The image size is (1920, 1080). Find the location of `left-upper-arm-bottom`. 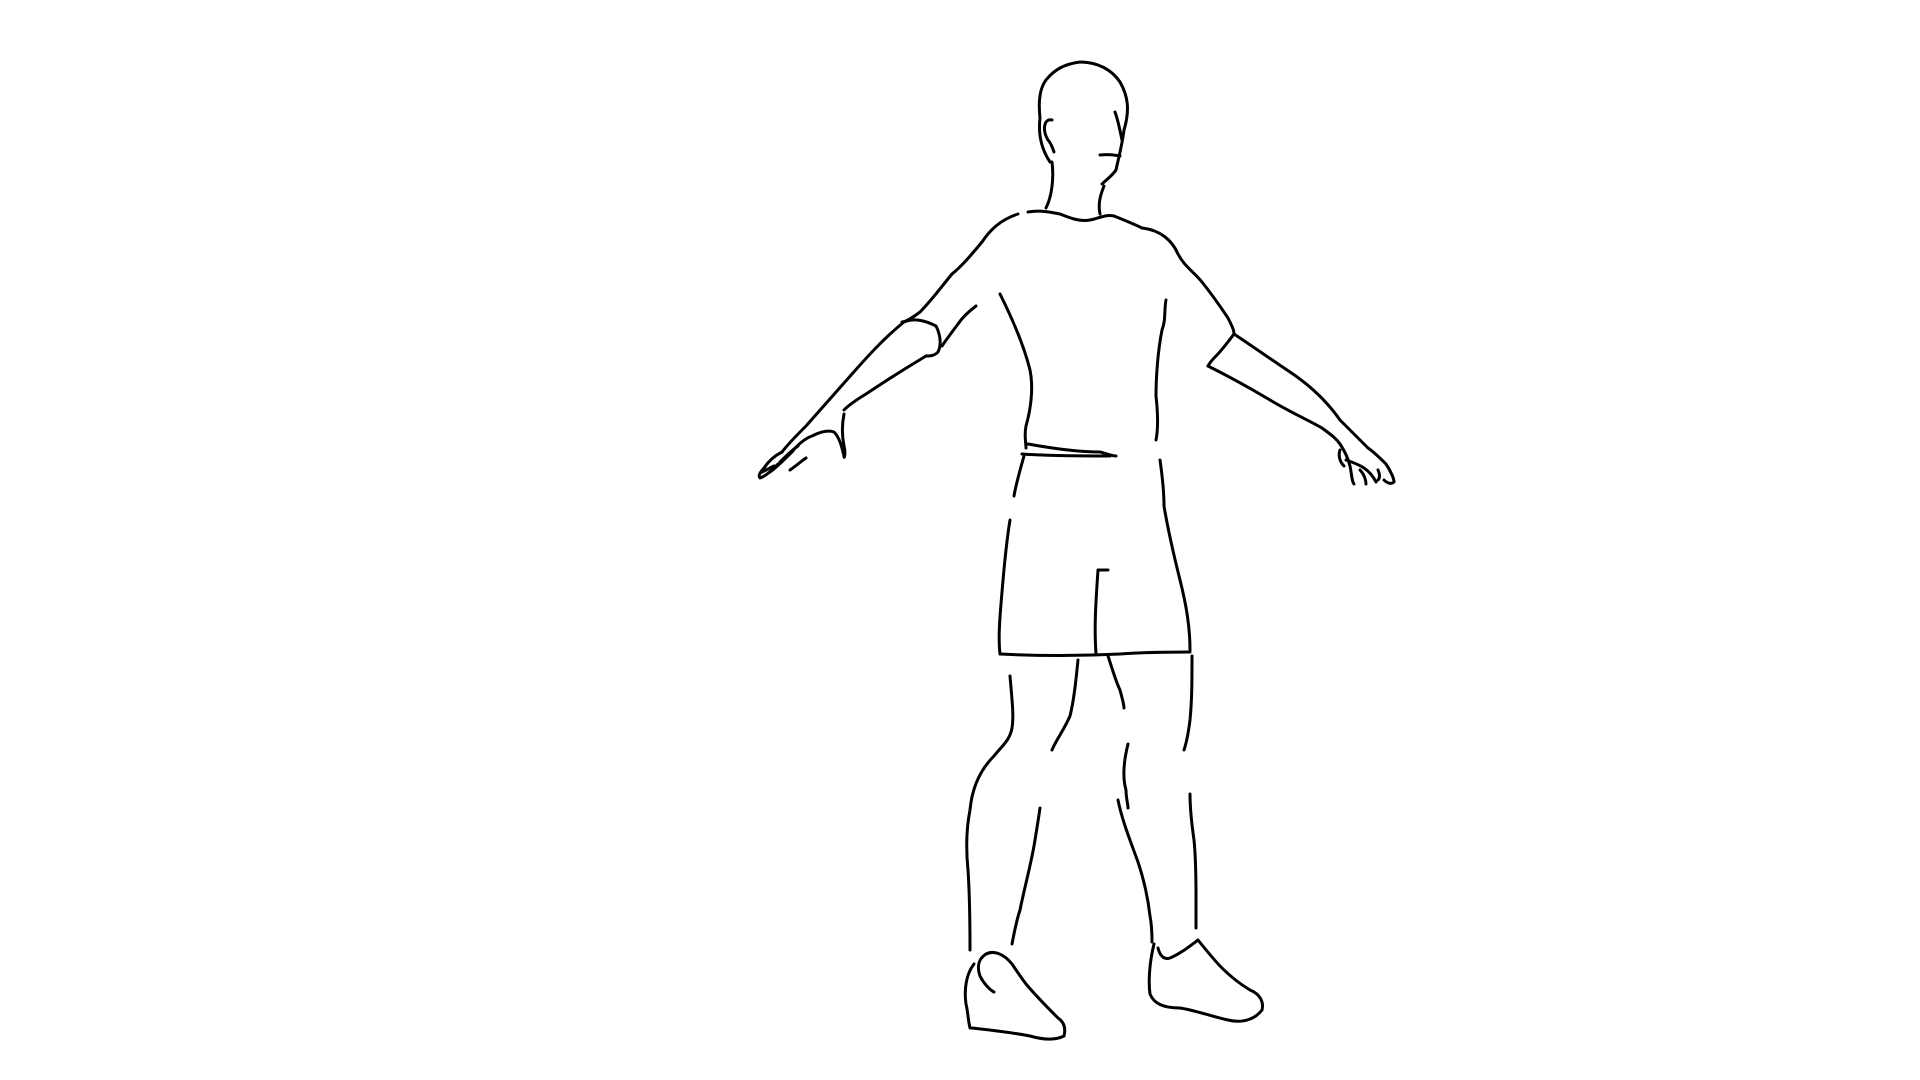

left-upper-arm-bottom is located at coordinates (885, 383).